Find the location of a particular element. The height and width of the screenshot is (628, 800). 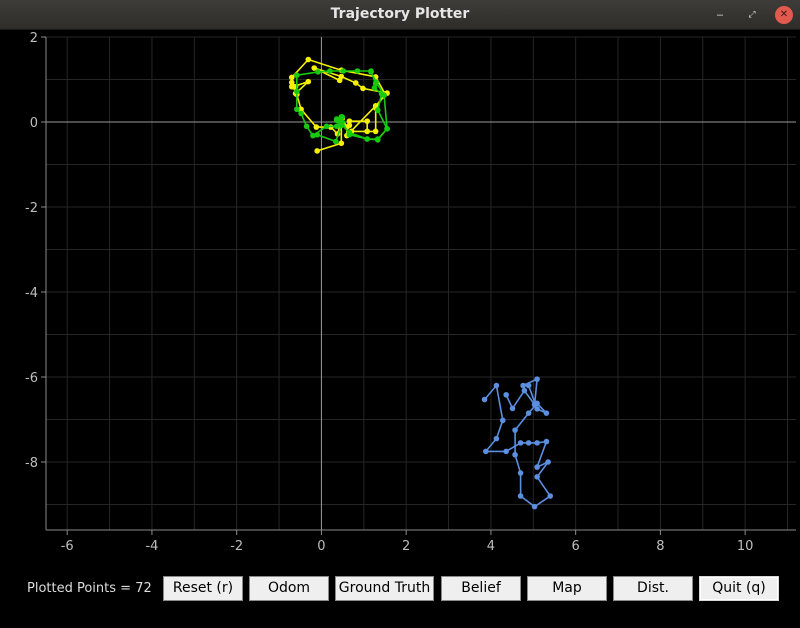

title-bar: Trajectory Plotter ‒ ⤢ ✕ is located at coordinates (400, 15).